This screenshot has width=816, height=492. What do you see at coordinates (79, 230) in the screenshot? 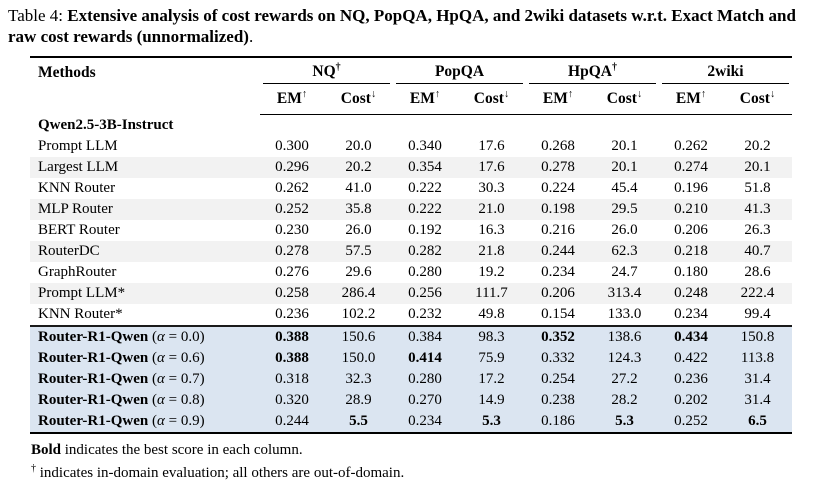
I see `method-name: BERT Router` at bounding box center [79, 230].